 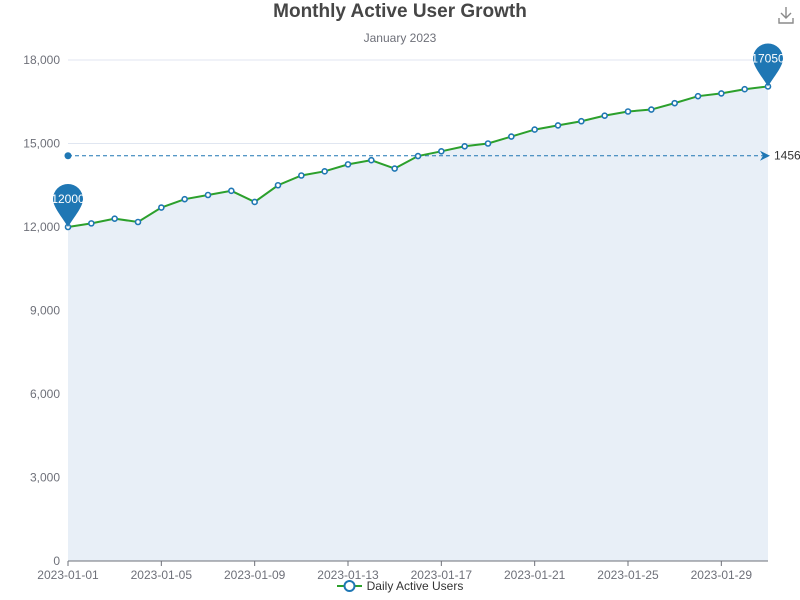 What do you see at coordinates (68, 199) in the screenshot?
I see `mark-point-label: 12000` at bounding box center [68, 199].